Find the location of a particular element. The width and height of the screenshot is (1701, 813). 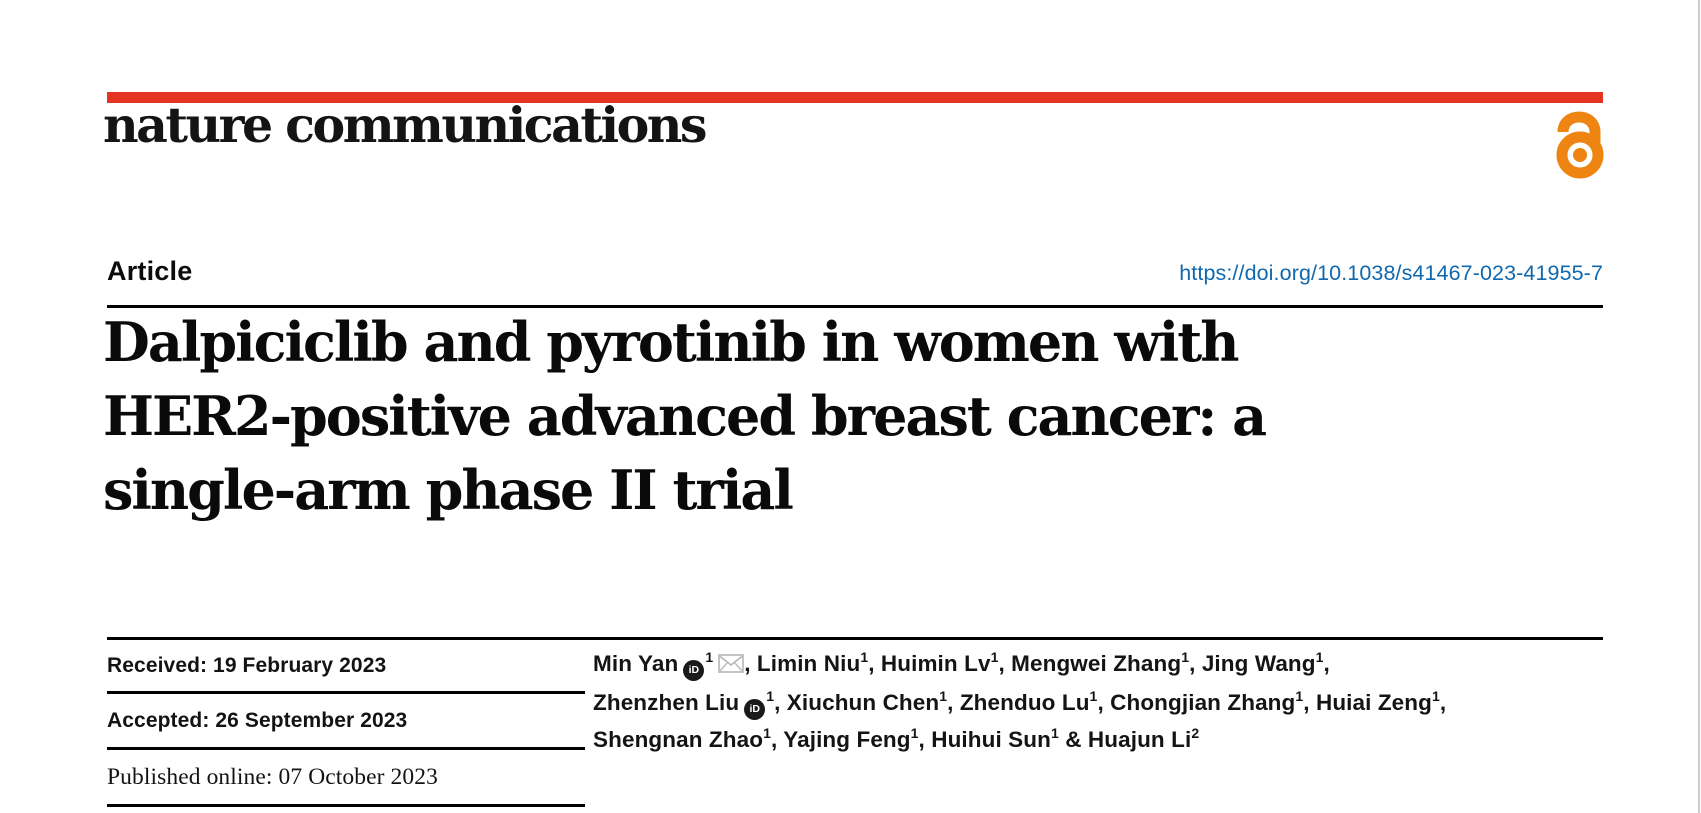

open-access-padlock-icon is located at coordinates (1579, 145).